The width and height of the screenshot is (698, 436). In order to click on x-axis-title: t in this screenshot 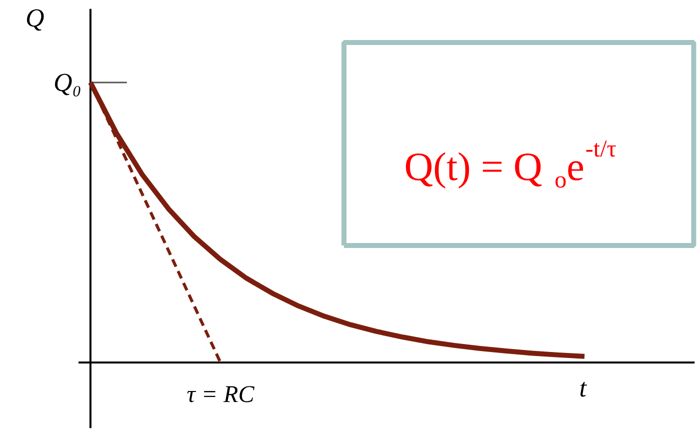, I will do `click(583, 388)`.